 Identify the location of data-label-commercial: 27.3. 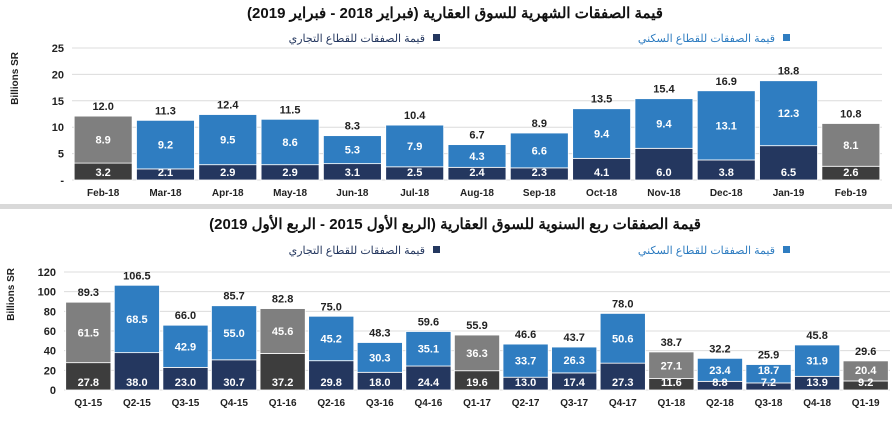
(622, 383).